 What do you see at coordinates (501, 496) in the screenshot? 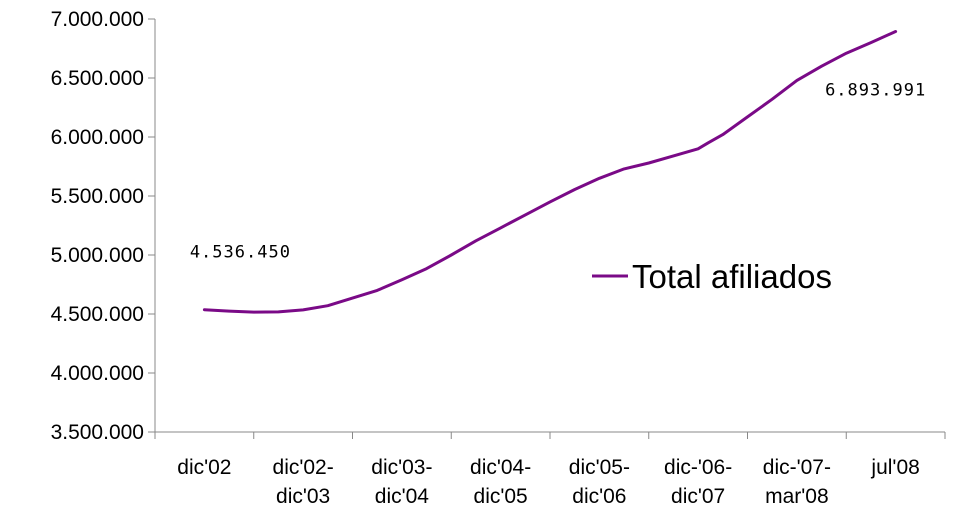
I see `x-tick-label: dic'05` at bounding box center [501, 496].